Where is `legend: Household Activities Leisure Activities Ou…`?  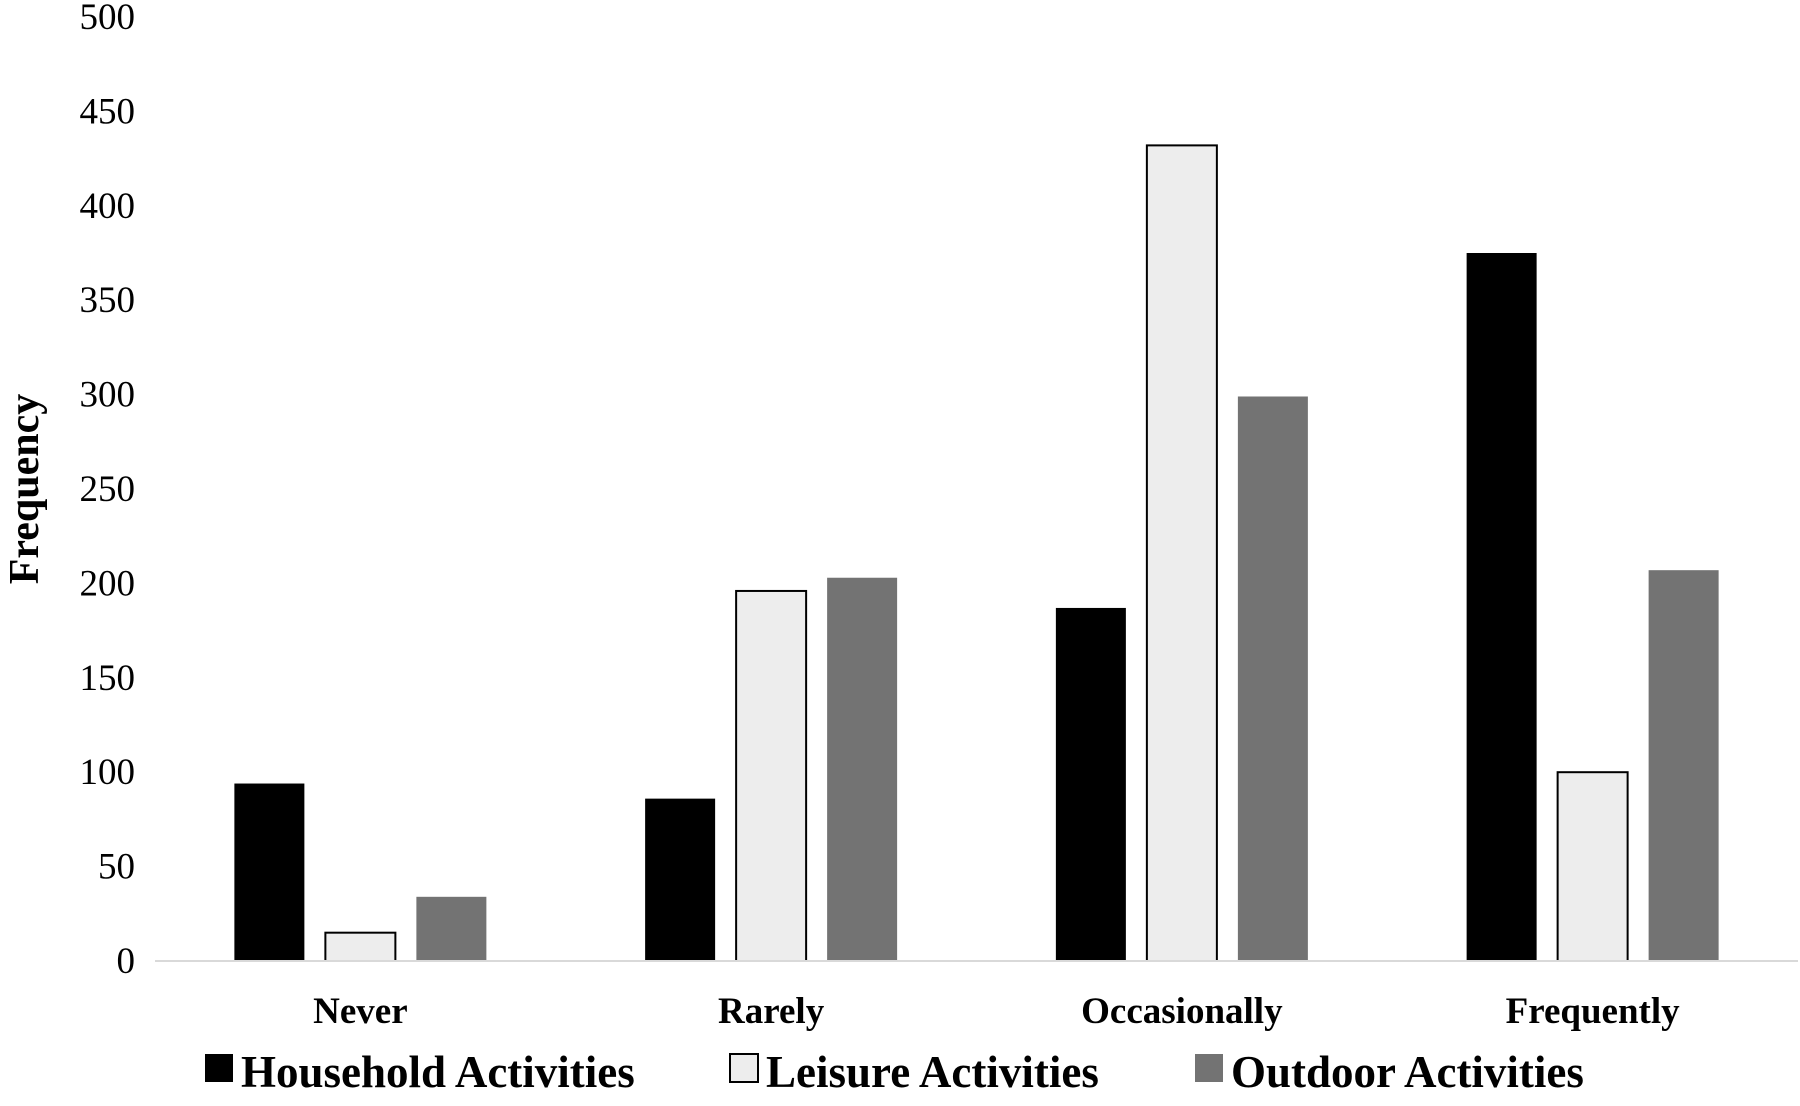
legend: Household Activities Leisure Activities Ou… is located at coordinates (894, 1072).